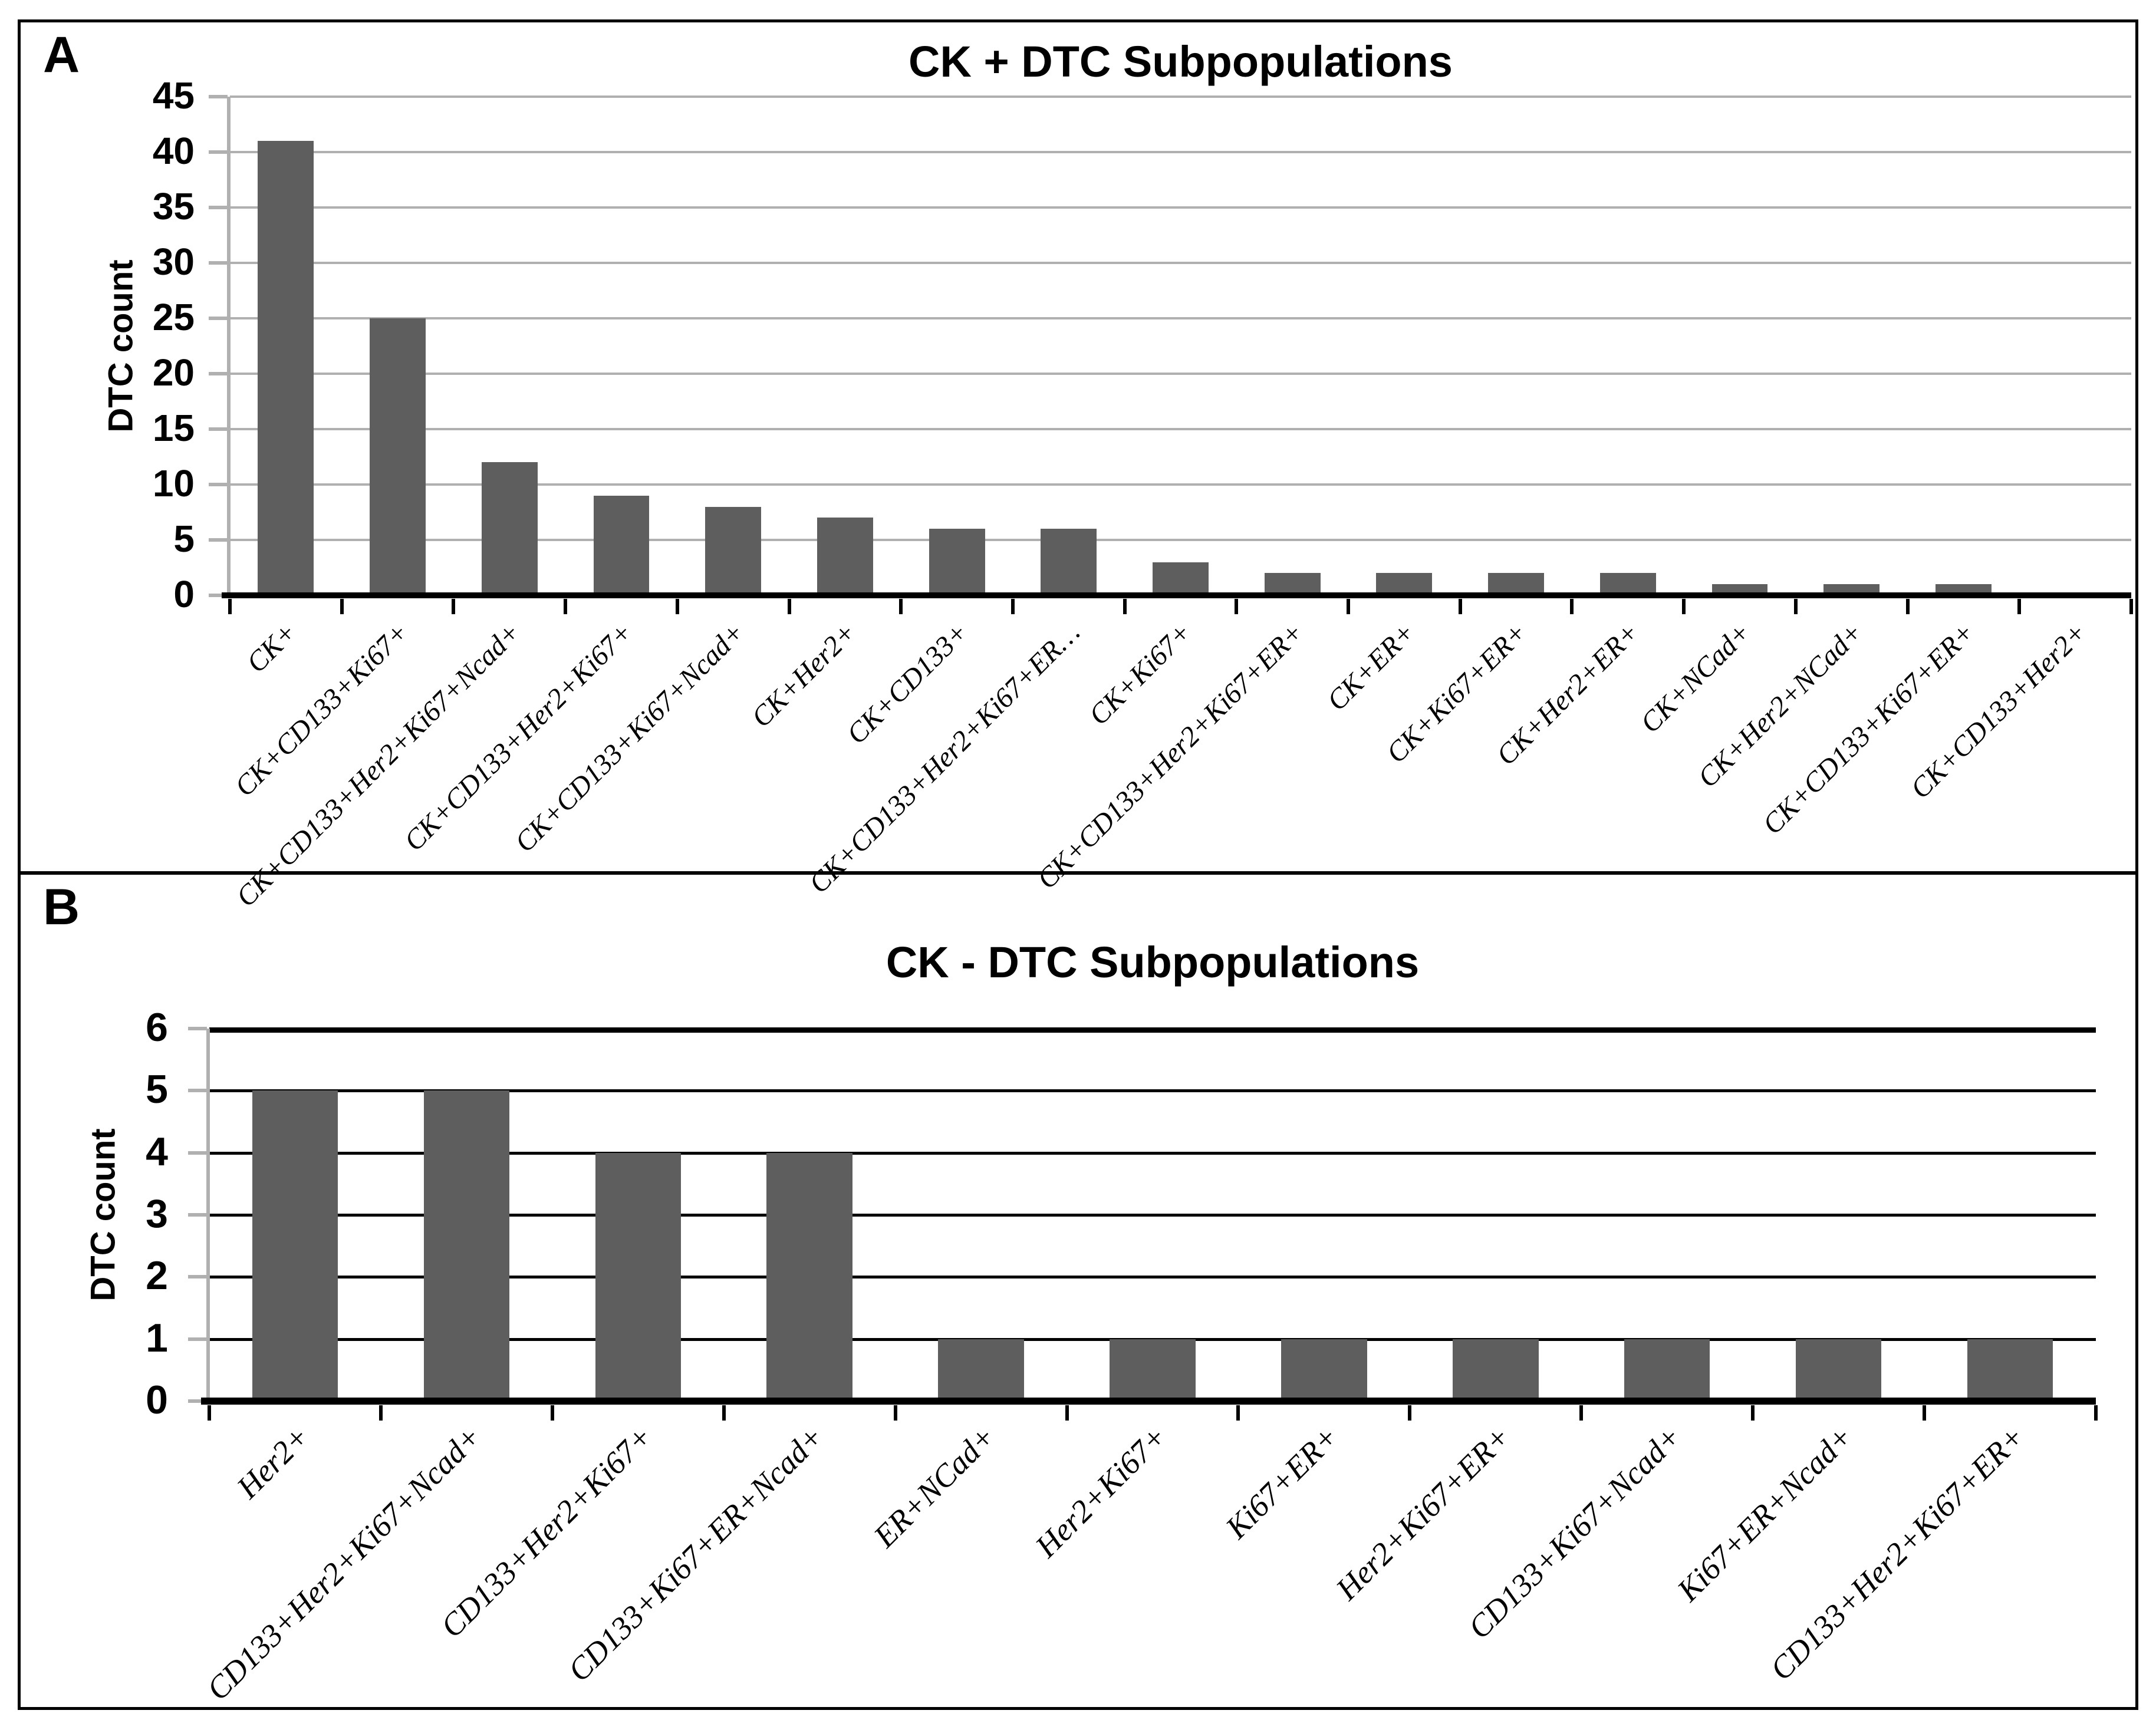 This screenshot has width=2156, height=1730. Describe the element at coordinates (466, 1246) in the screenshot. I see `bar-CD133+Her2+Ki67+Ncad+` at that location.